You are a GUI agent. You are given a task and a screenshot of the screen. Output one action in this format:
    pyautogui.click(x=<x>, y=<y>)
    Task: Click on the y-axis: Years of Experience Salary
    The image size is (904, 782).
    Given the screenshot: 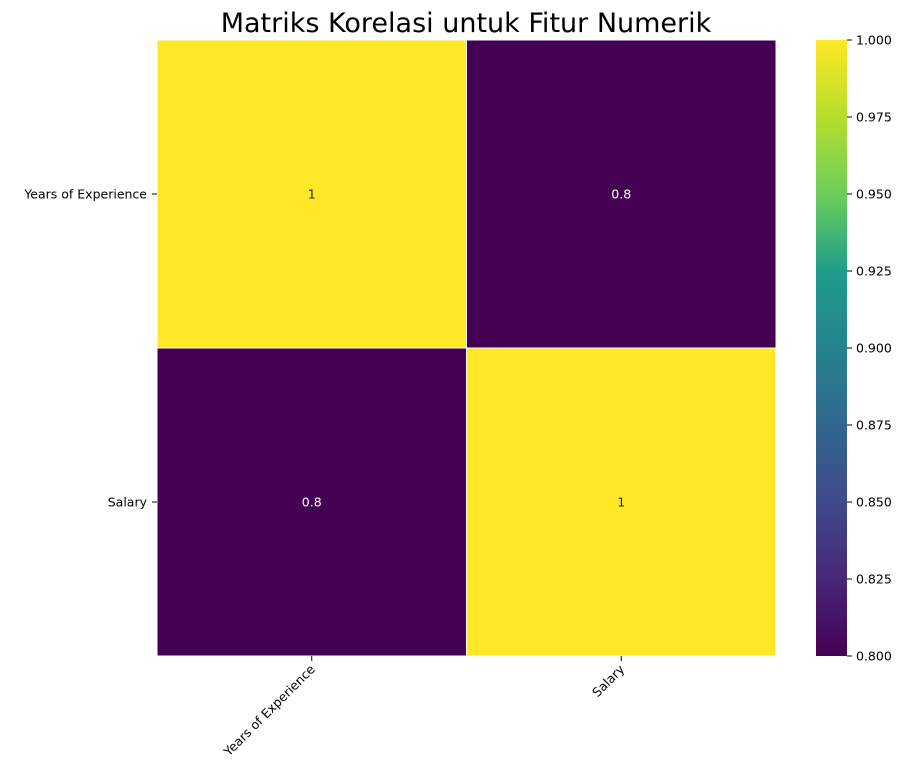 What is the action you would take?
    pyautogui.click(x=90, y=348)
    